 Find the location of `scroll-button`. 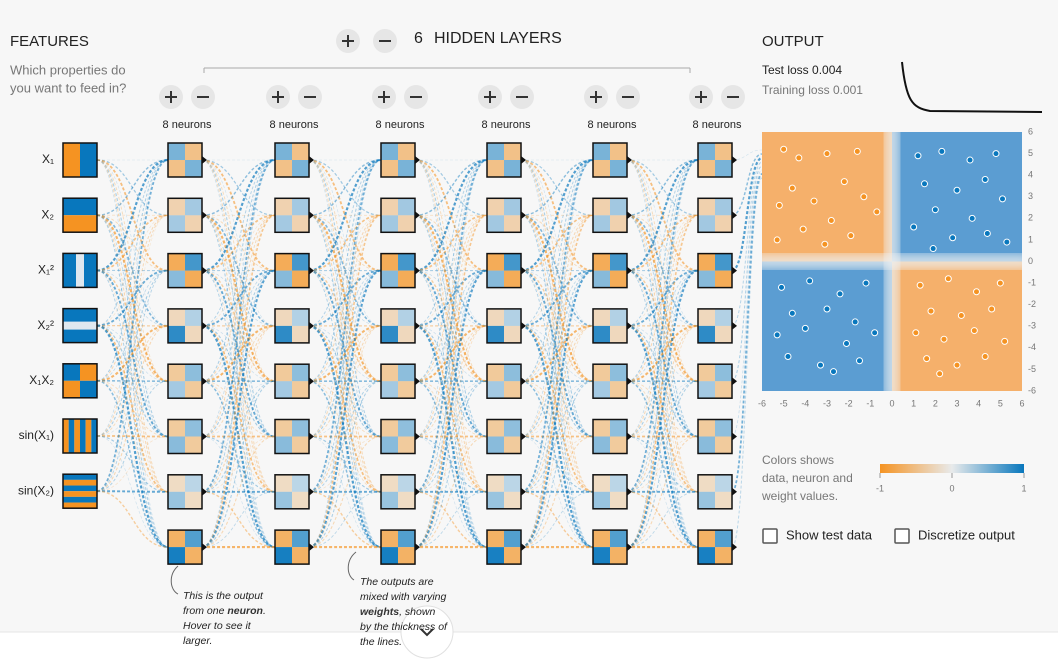

scroll-button is located at coordinates (427, 632).